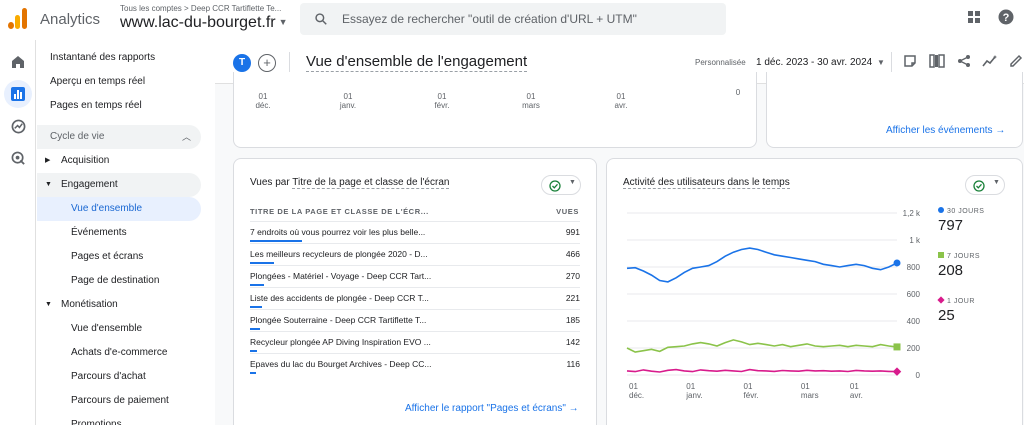 The image size is (1024, 425). What do you see at coordinates (99, 232) in the screenshot?
I see `nav-events: Événements` at bounding box center [99, 232].